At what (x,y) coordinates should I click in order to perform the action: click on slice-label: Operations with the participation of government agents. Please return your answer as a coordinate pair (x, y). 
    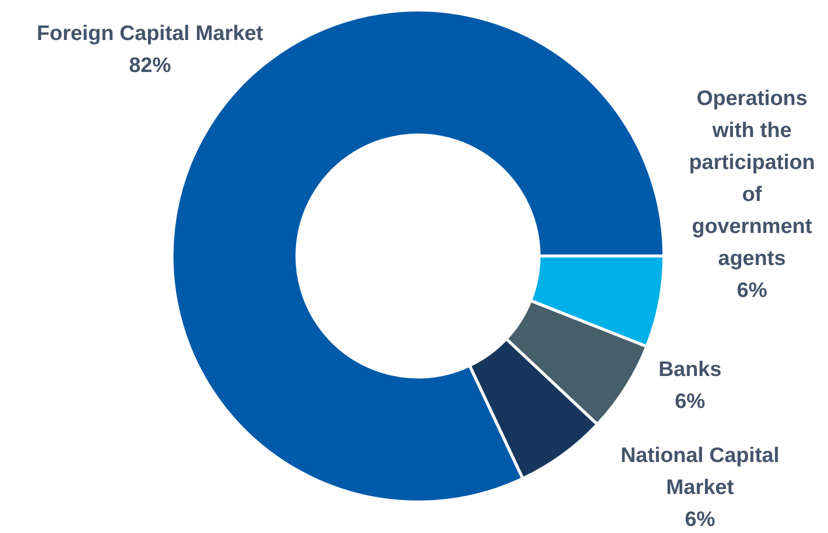
    Looking at the image, I should click on (752, 178).